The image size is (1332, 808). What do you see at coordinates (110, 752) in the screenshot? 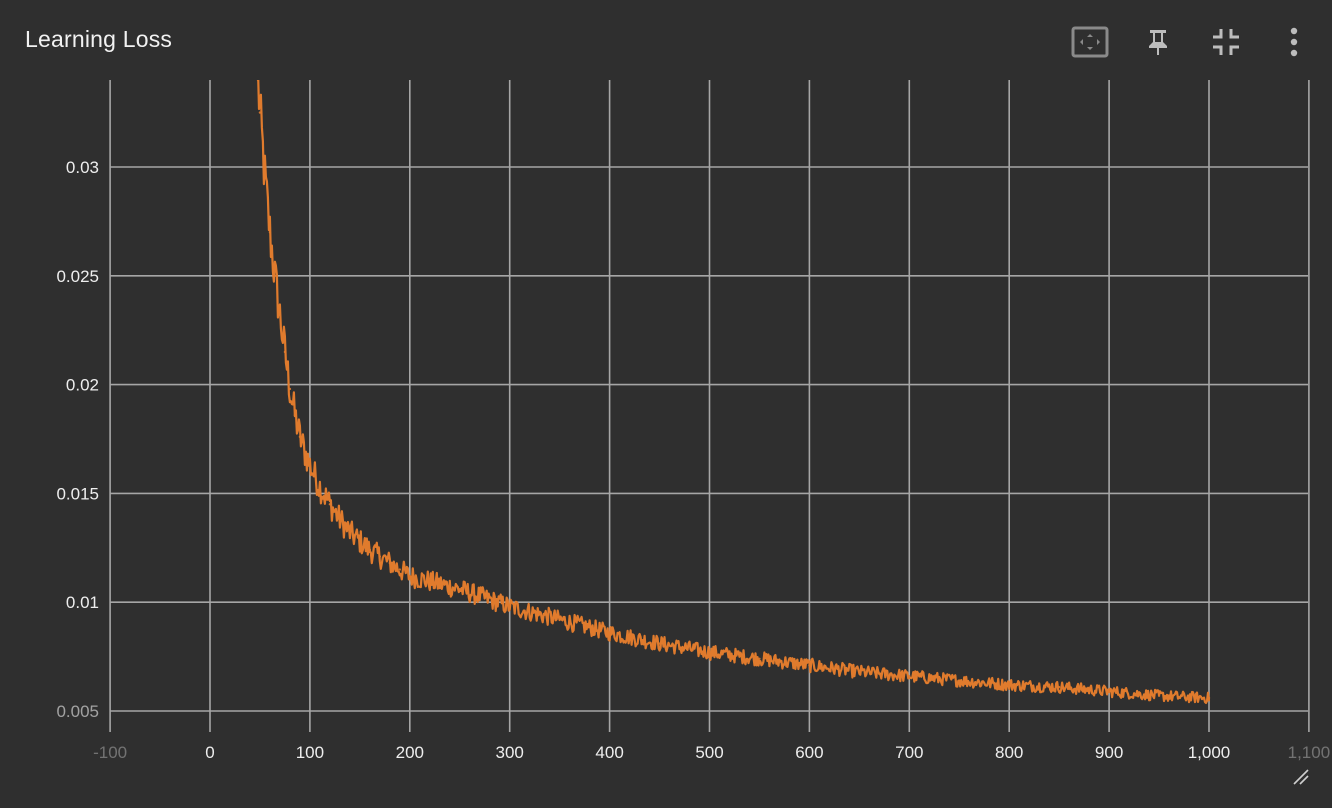
I see `x-tick-label: -100` at bounding box center [110, 752].